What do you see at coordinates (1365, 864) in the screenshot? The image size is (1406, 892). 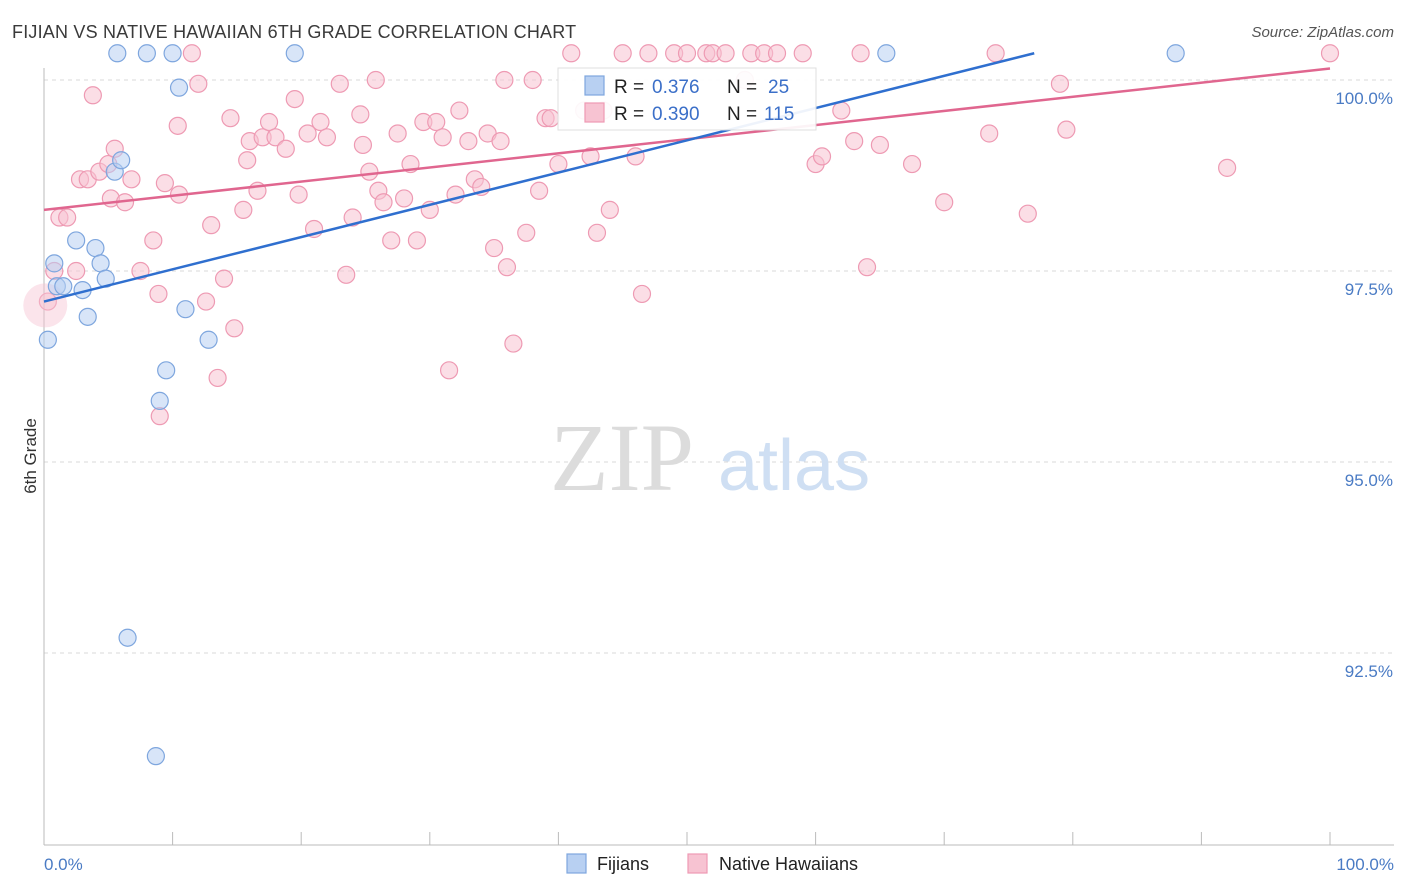 I see `x-tick-label-max: 100.0%` at bounding box center [1365, 864].